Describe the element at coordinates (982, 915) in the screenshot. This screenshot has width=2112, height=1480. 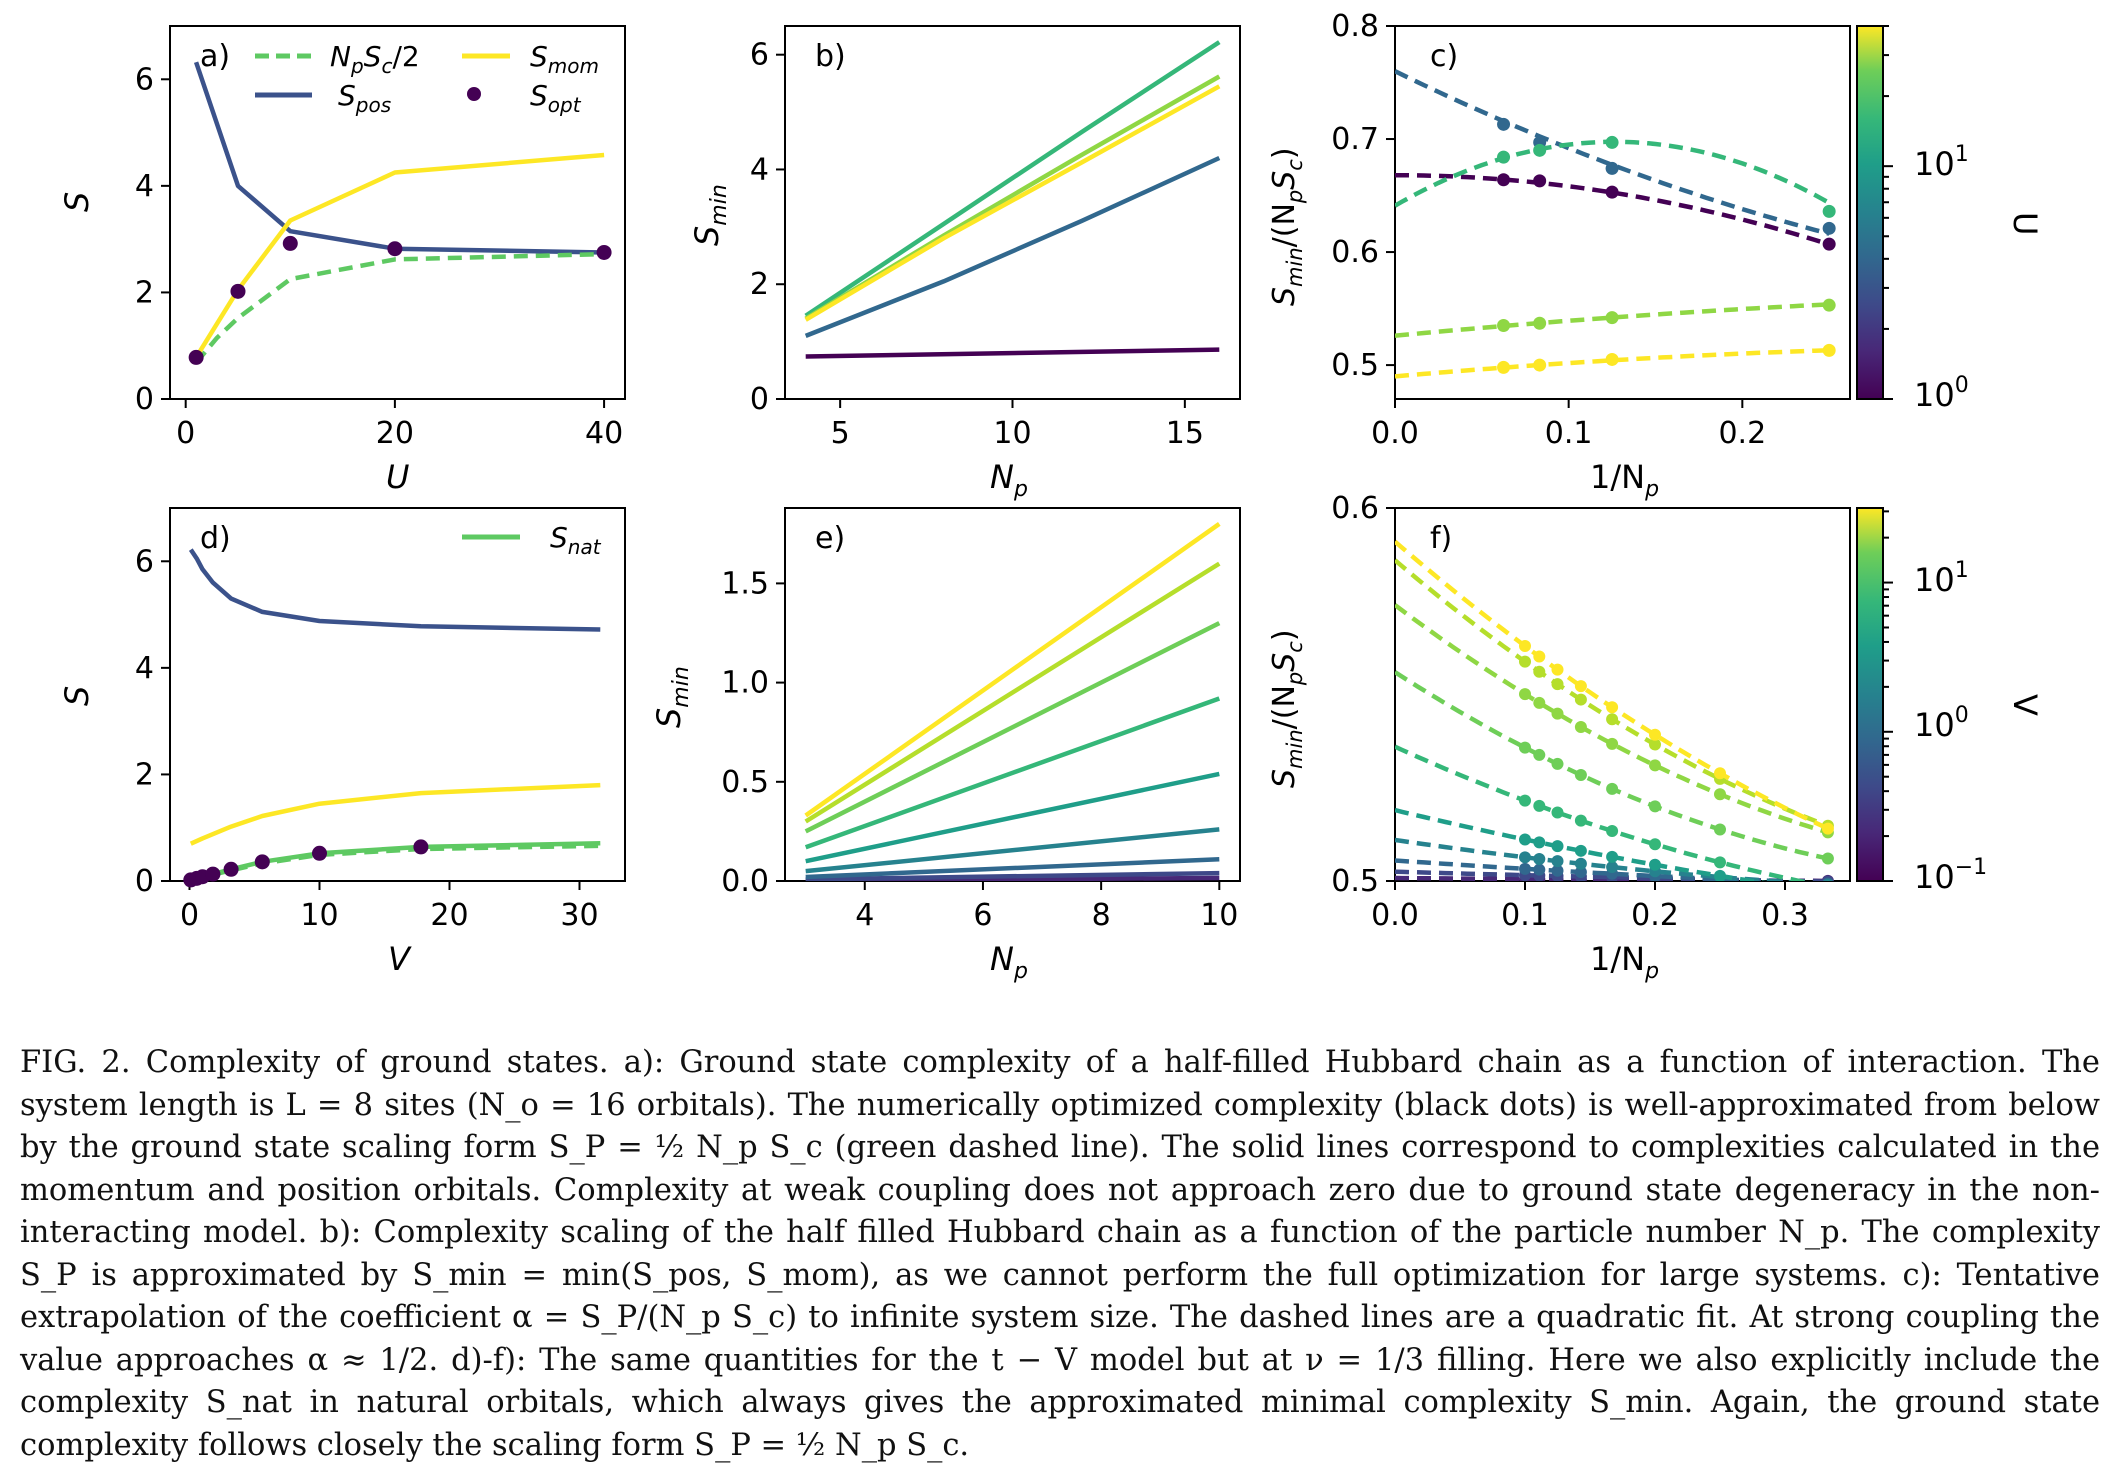
I see `x-tick-label: 6` at that location.